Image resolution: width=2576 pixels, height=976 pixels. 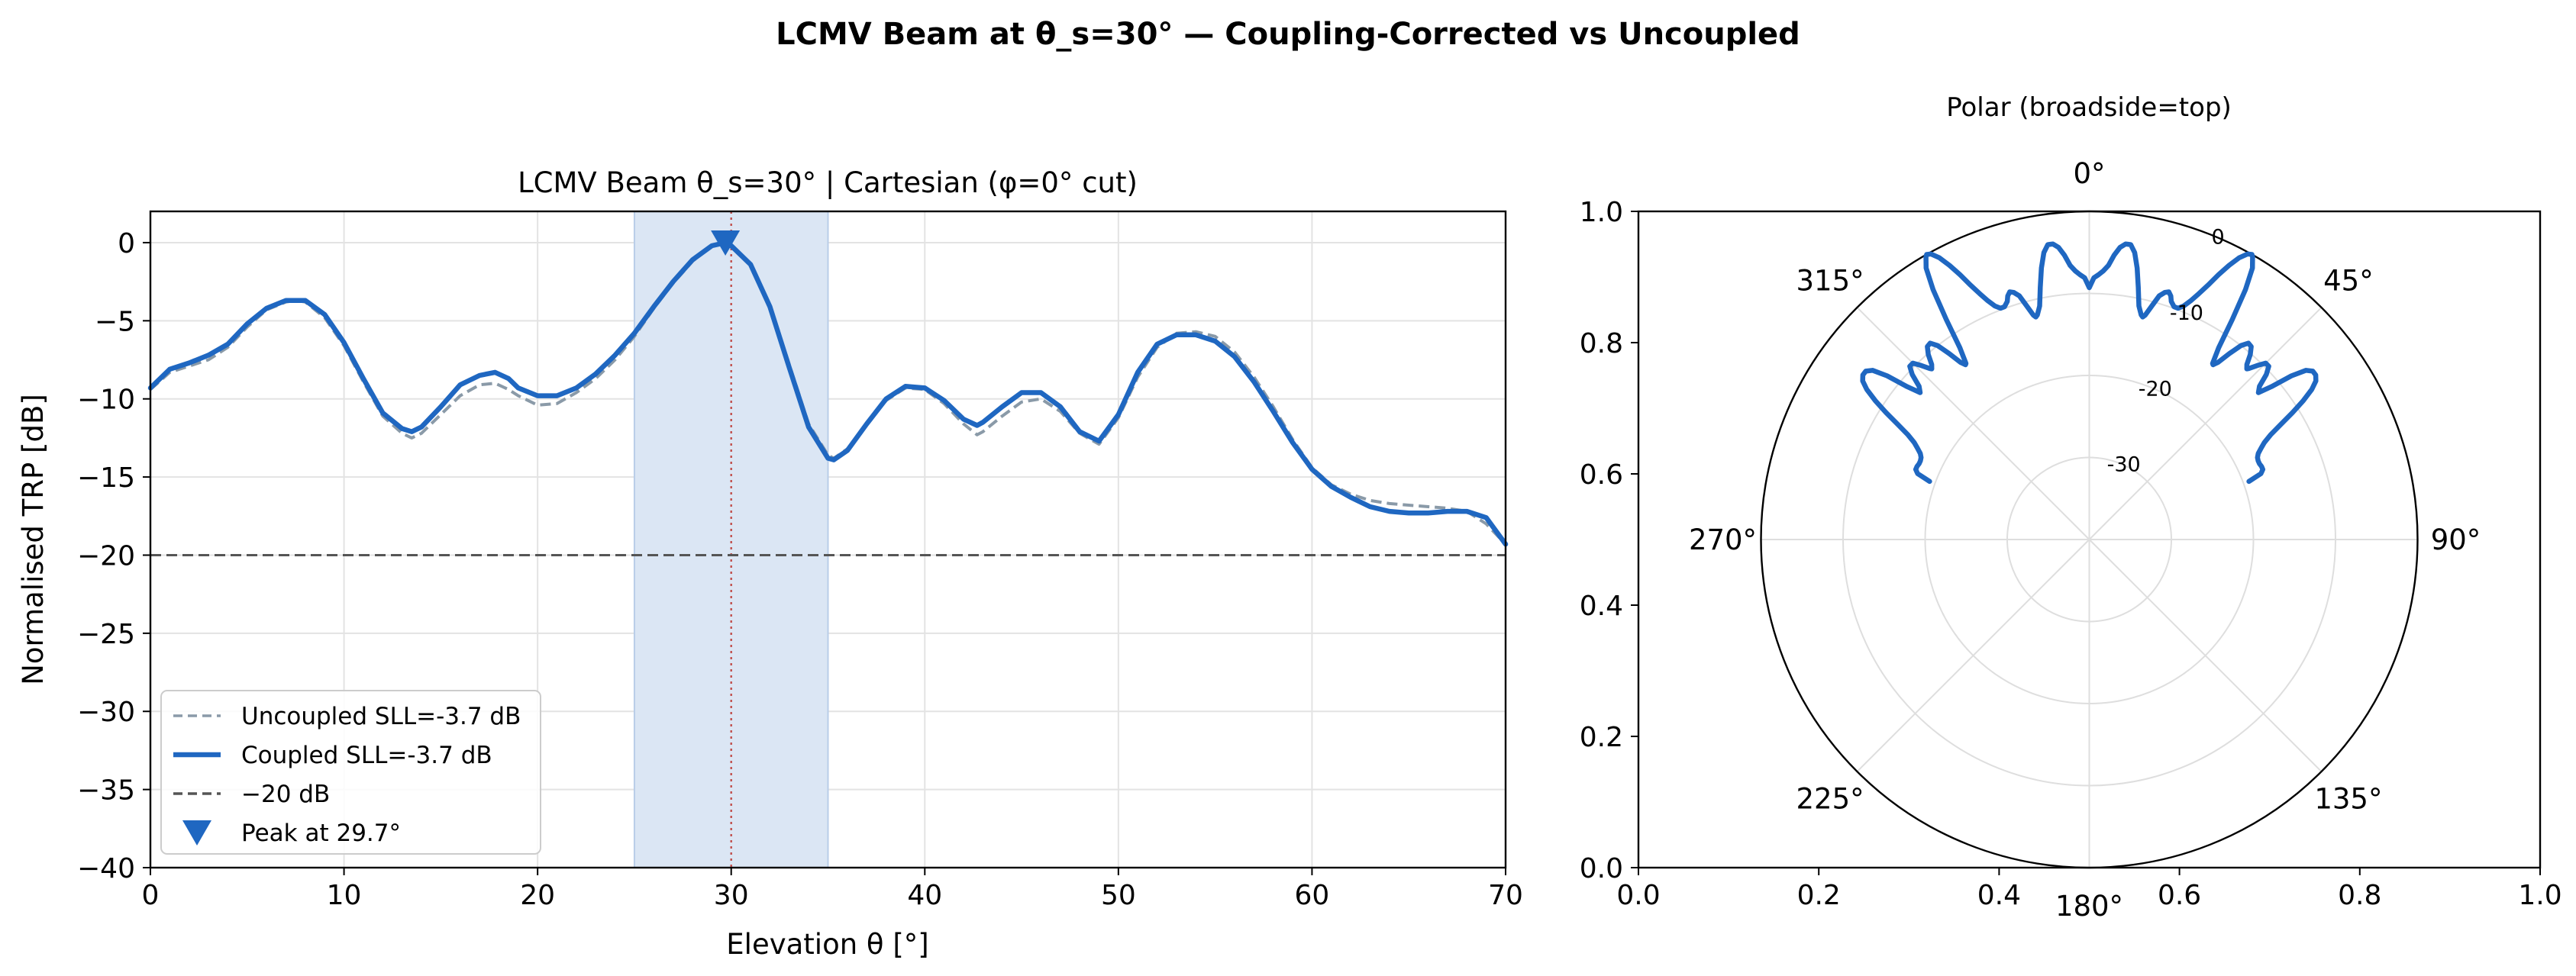 I want to click on x-tick-label: 20, so click(x=537, y=895).